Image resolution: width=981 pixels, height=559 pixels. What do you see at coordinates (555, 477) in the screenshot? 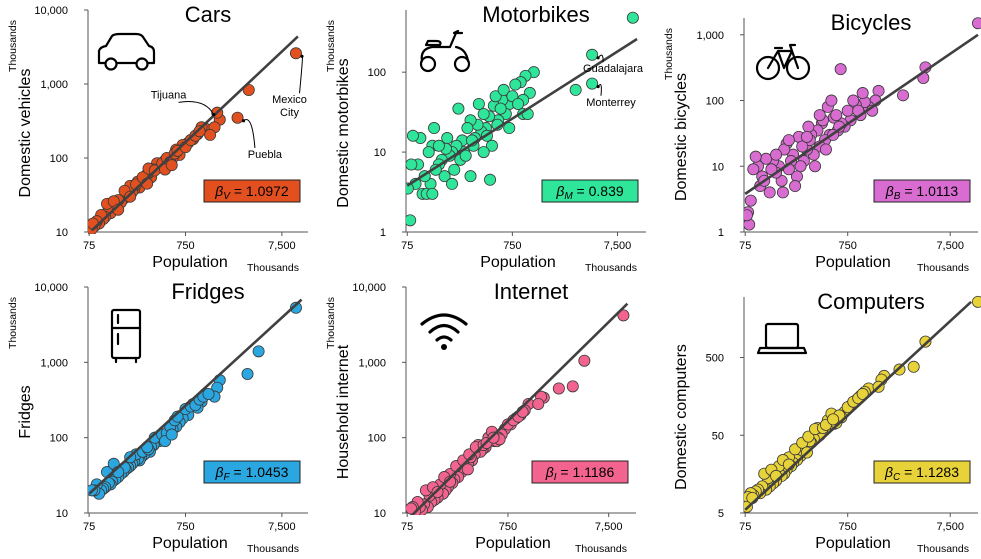
I see `beta-subscript: I` at bounding box center [555, 477].